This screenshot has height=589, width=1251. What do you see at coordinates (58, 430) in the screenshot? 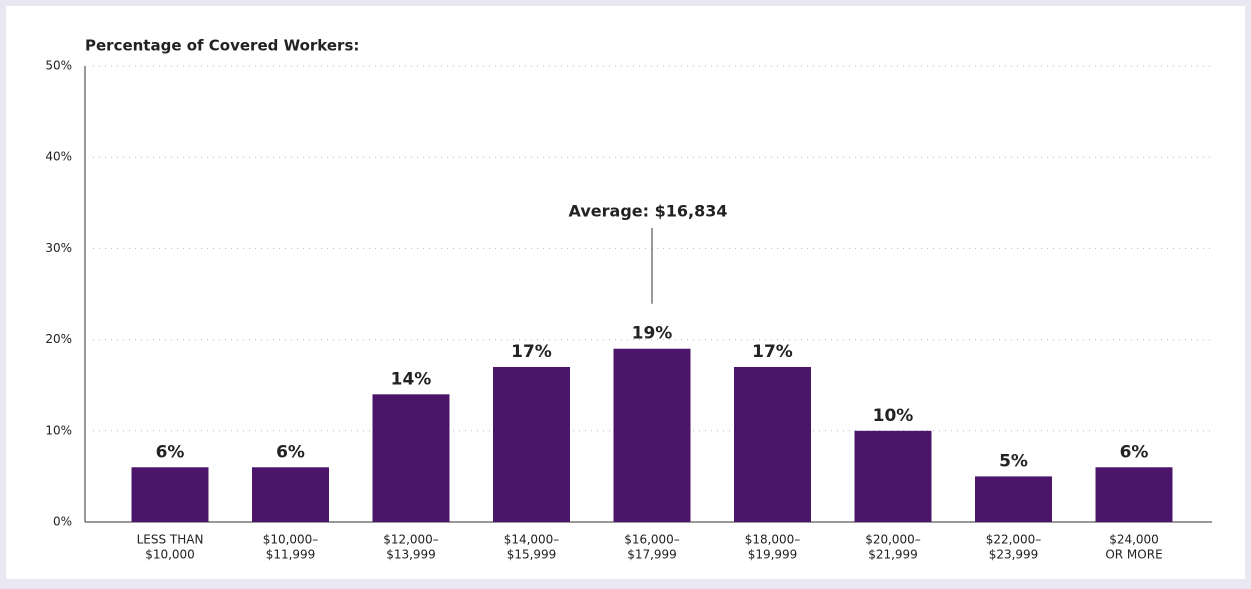
I see `y-tick-label: 10%` at bounding box center [58, 430].